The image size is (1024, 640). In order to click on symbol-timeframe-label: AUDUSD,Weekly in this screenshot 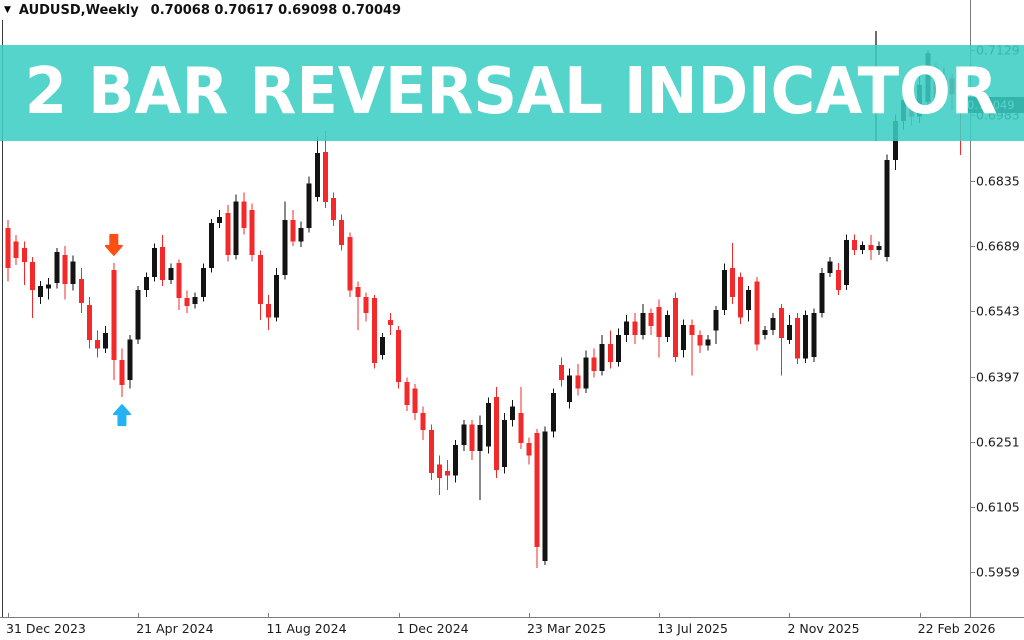, I will do `click(78, 10)`.